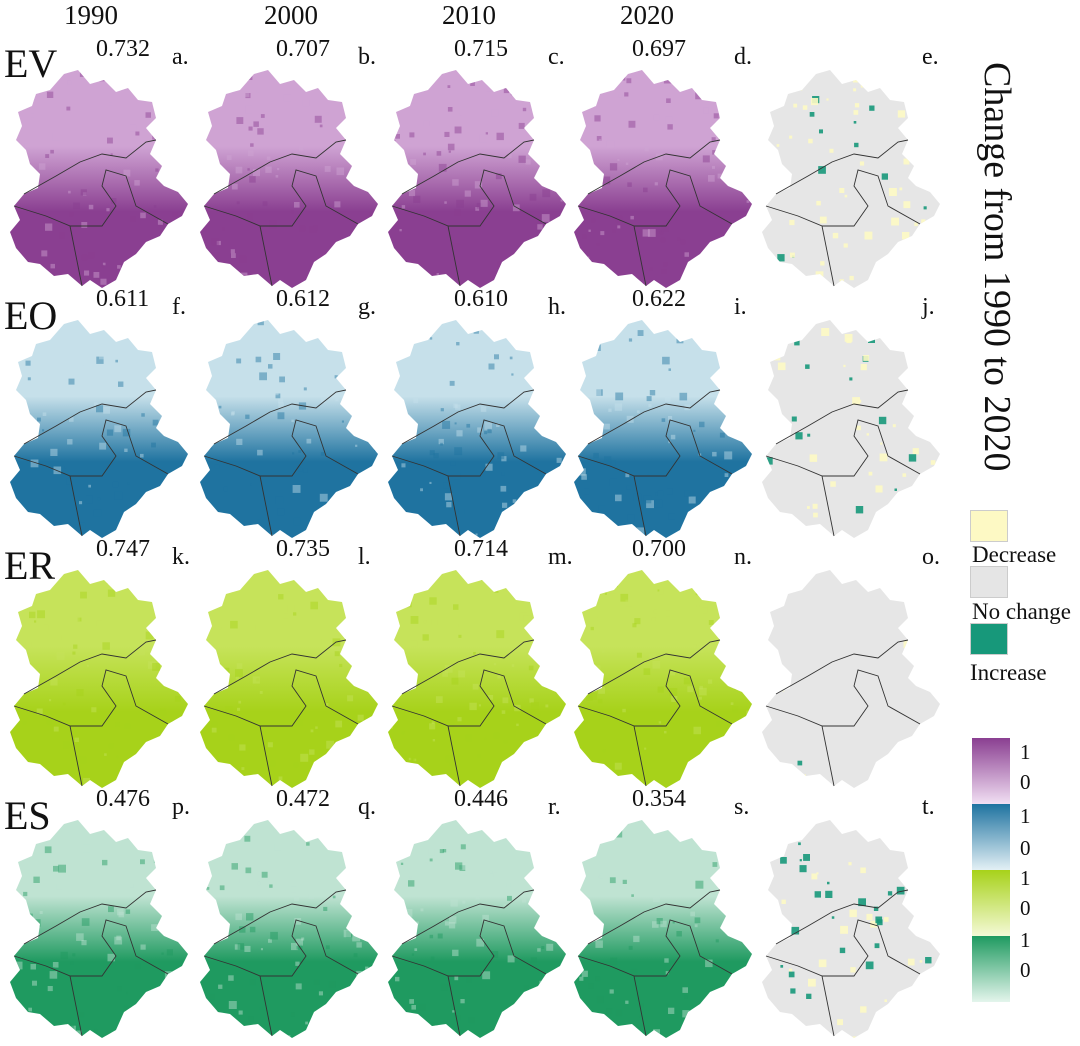  I want to click on value-es-2020: 0.354, so click(659, 799).